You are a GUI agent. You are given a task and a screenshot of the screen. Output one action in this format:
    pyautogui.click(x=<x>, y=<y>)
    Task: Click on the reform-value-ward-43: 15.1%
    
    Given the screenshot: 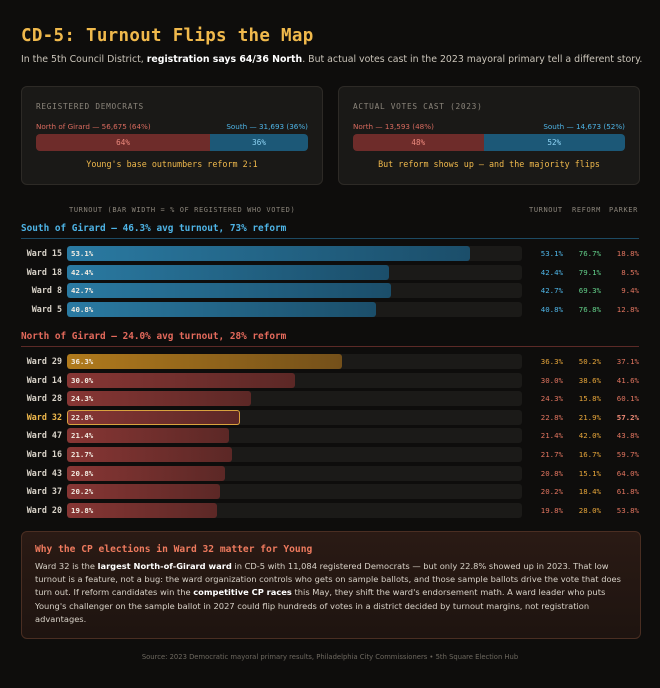 What is the action you would take?
    pyautogui.click(x=589, y=473)
    